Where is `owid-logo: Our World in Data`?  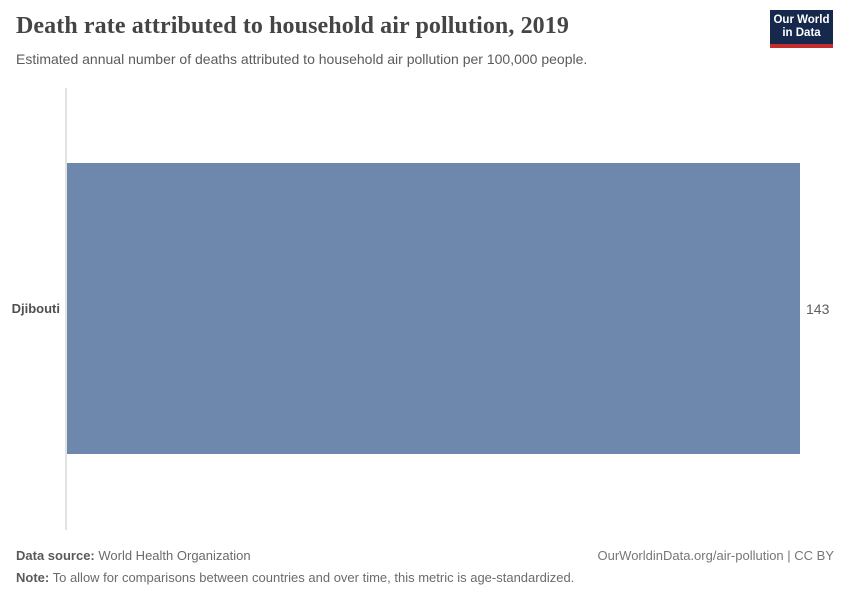
owid-logo: Our World in Data is located at coordinates (801, 29).